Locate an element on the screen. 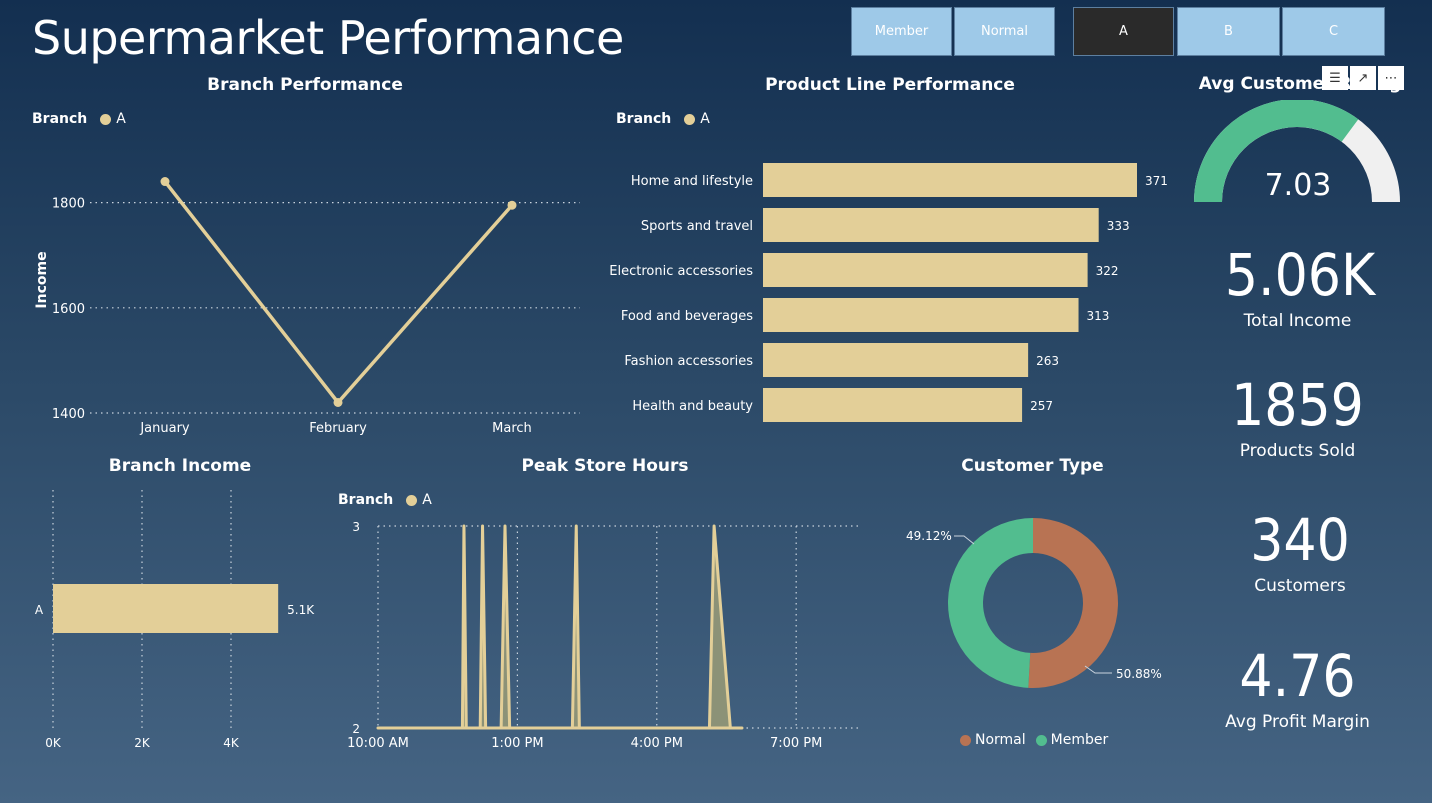 This screenshot has width=1432, height=803. customer-type-donut: 50.88% 49.12% is located at coordinates (1034, 603).